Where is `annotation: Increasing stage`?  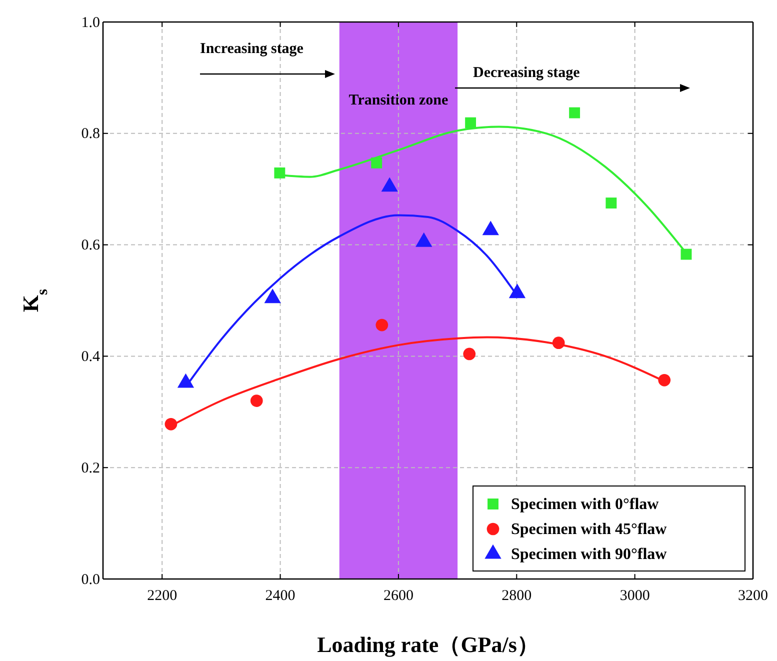
annotation: Increasing stage is located at coordinates (252, 49).